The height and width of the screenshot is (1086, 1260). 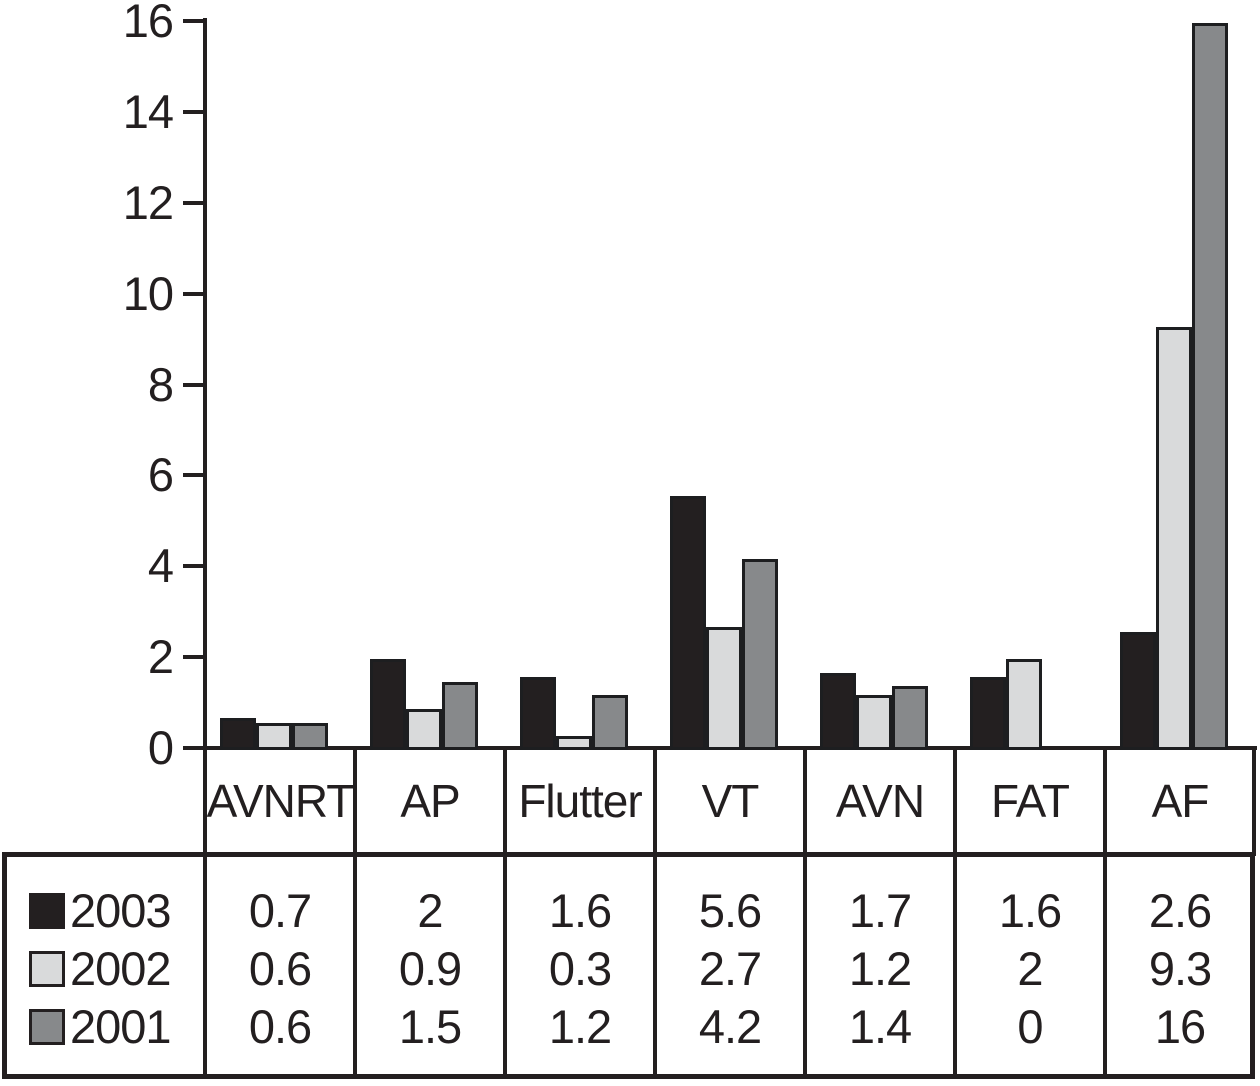 I want to click on category-label-avn: AVN, so click(x=880, y=801).